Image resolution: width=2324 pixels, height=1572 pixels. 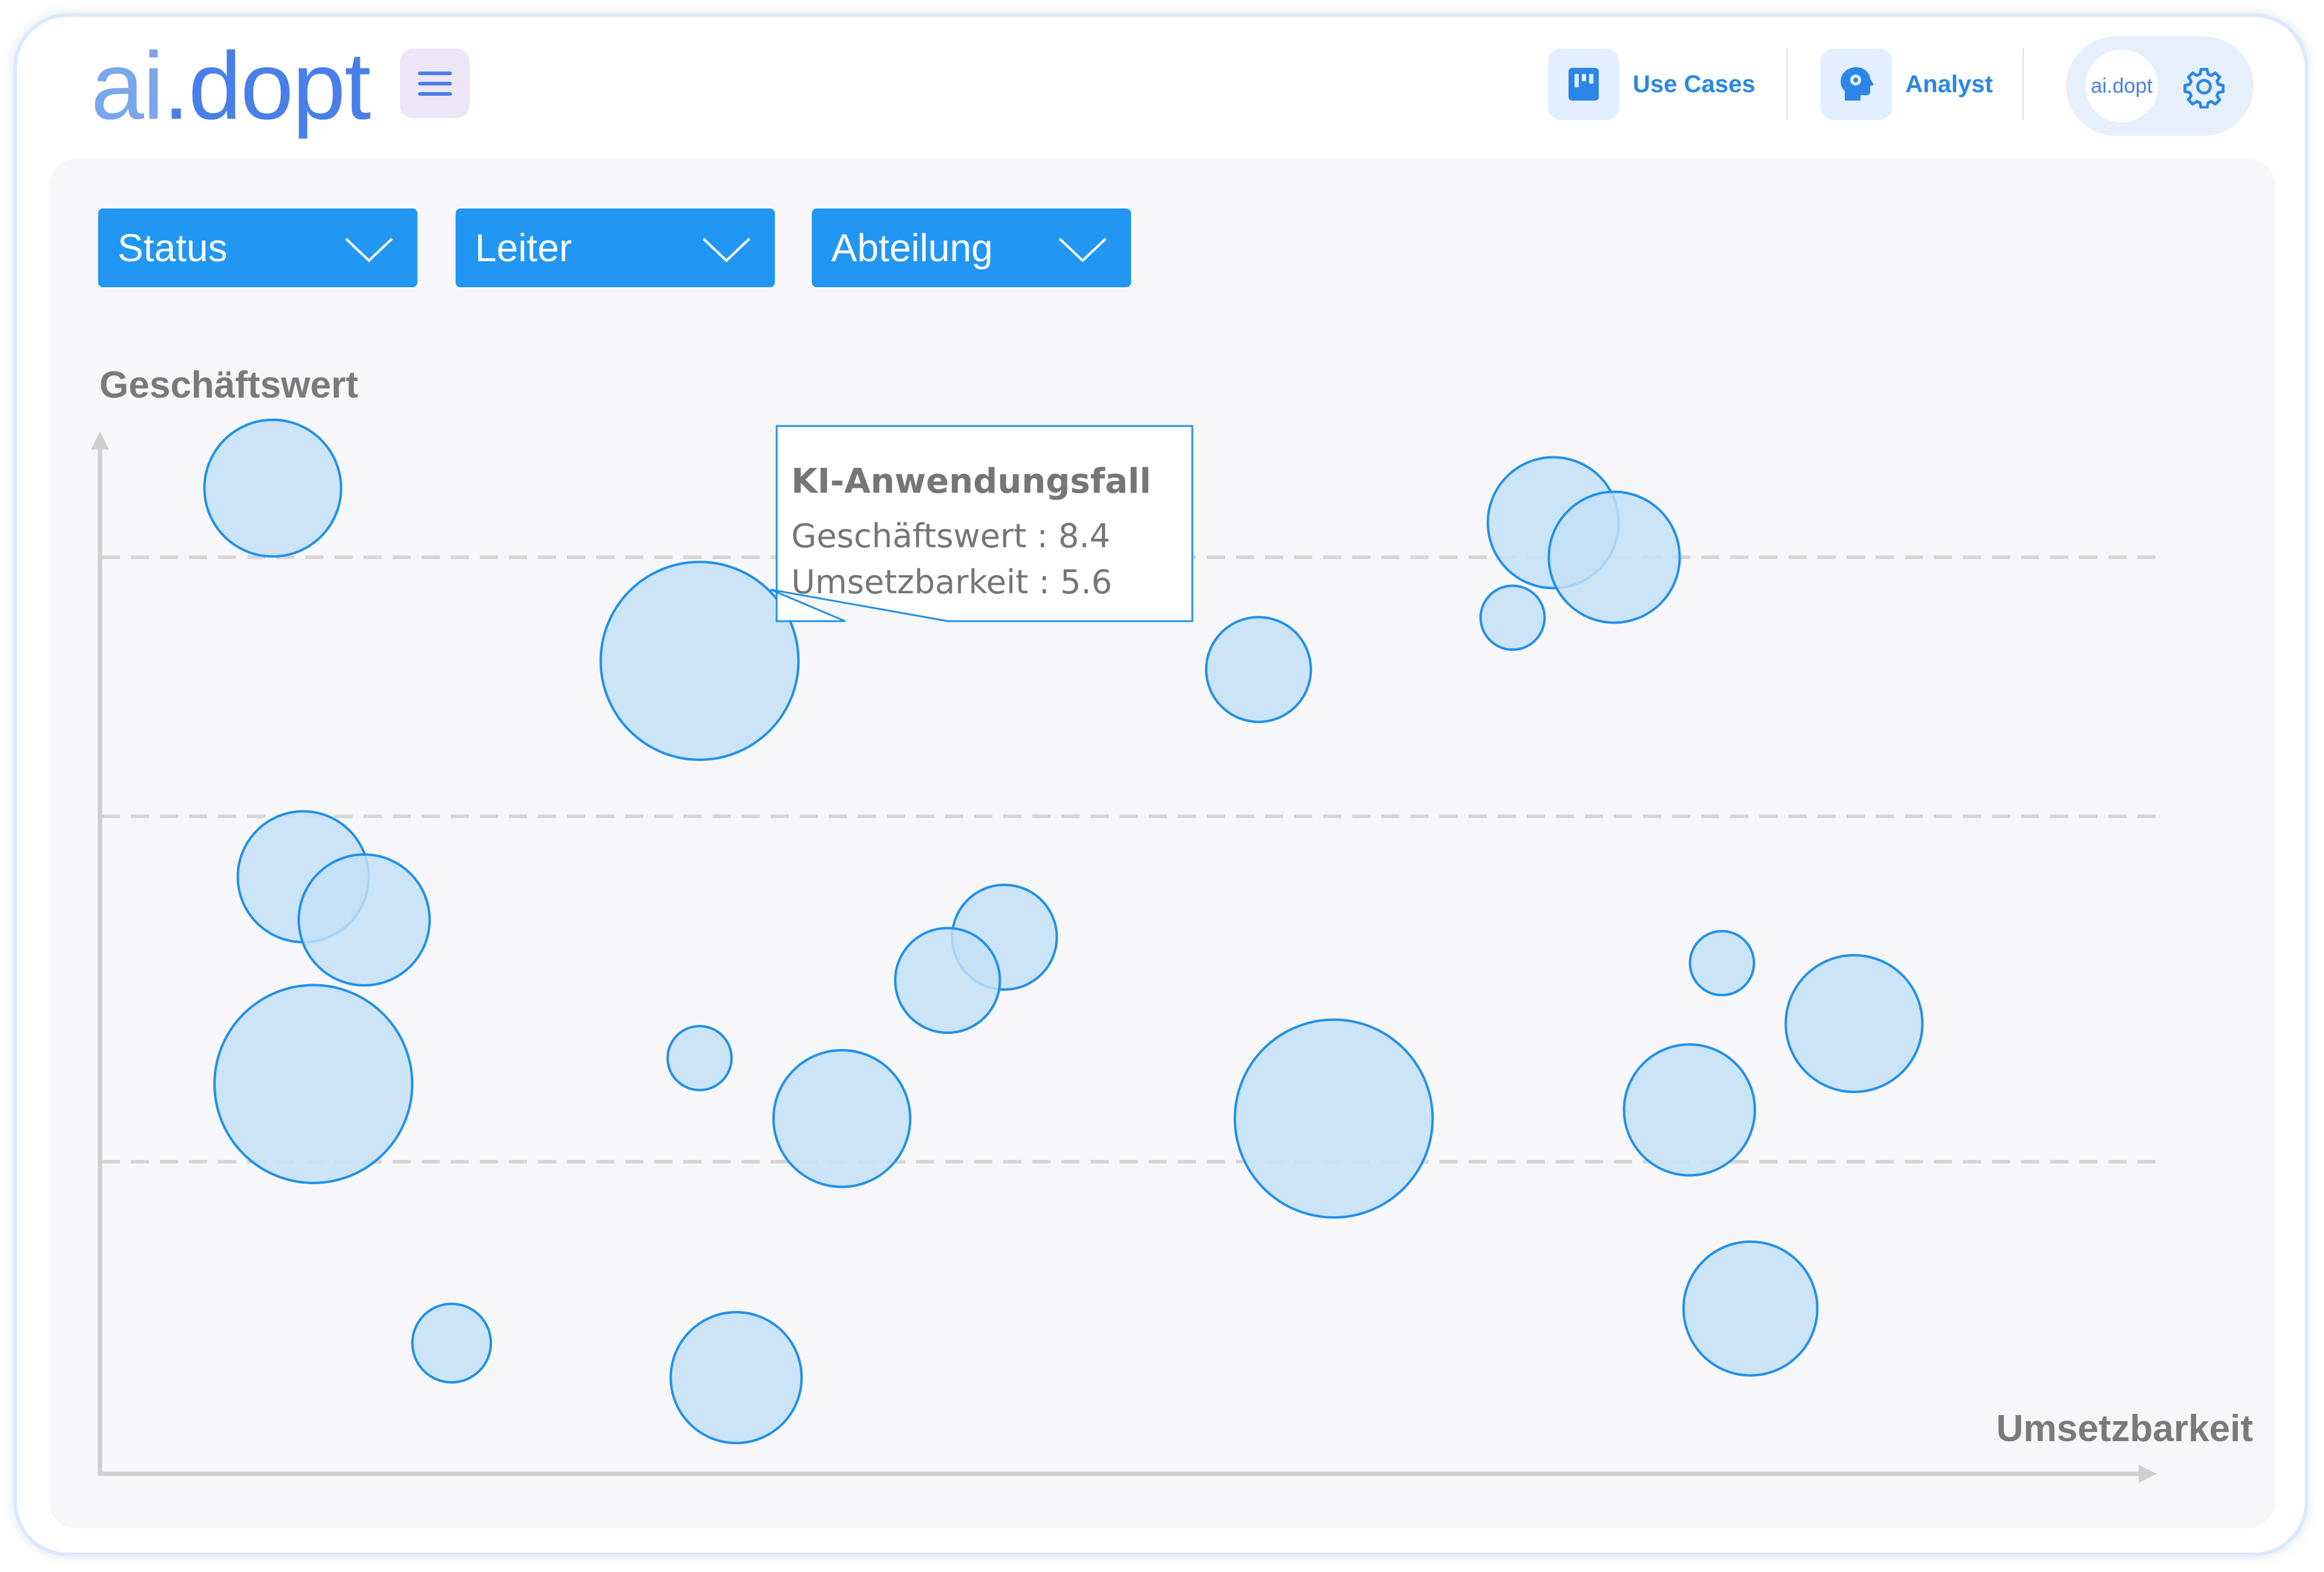 What do you see at coordinates (2148, 1474) in the screenshot?
I see `x-axis-arrow` at bounding box center [2148, 1474].